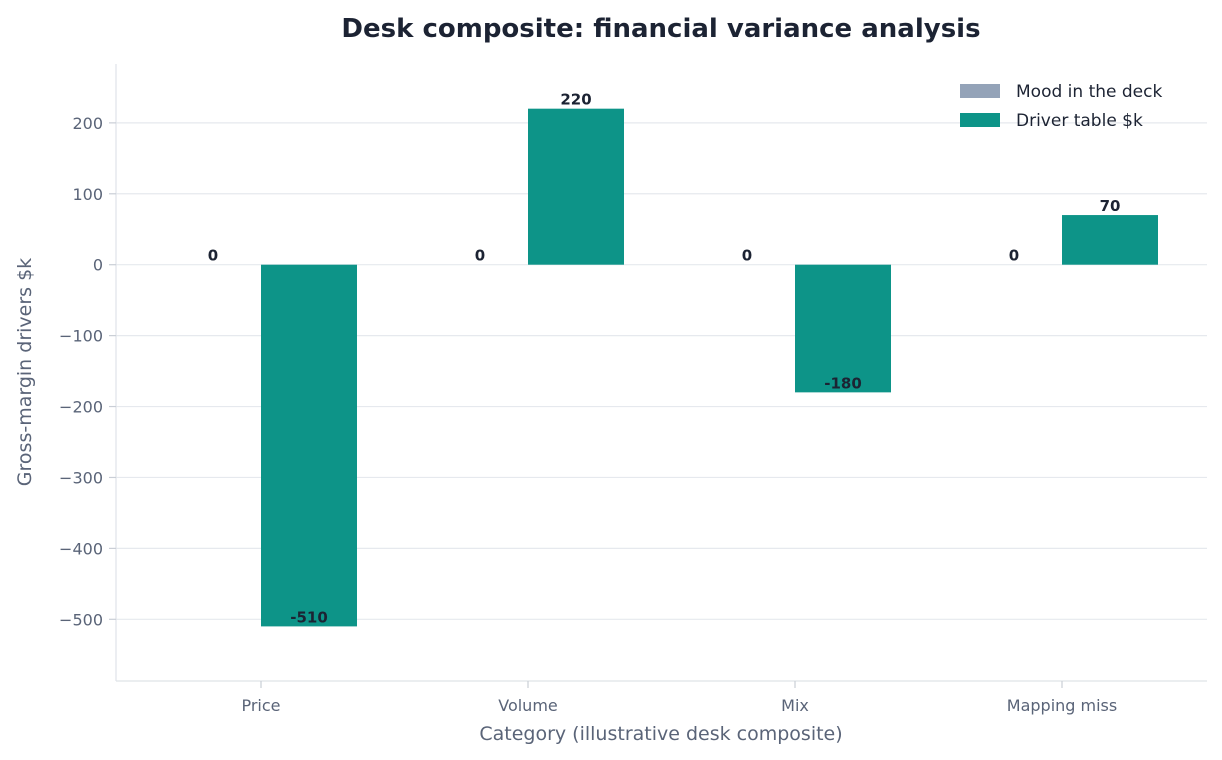  What do you see at coordinates (98, 265) in the screenshot?
I see `y-tick-label: 0` at bounding box center [98, 265].